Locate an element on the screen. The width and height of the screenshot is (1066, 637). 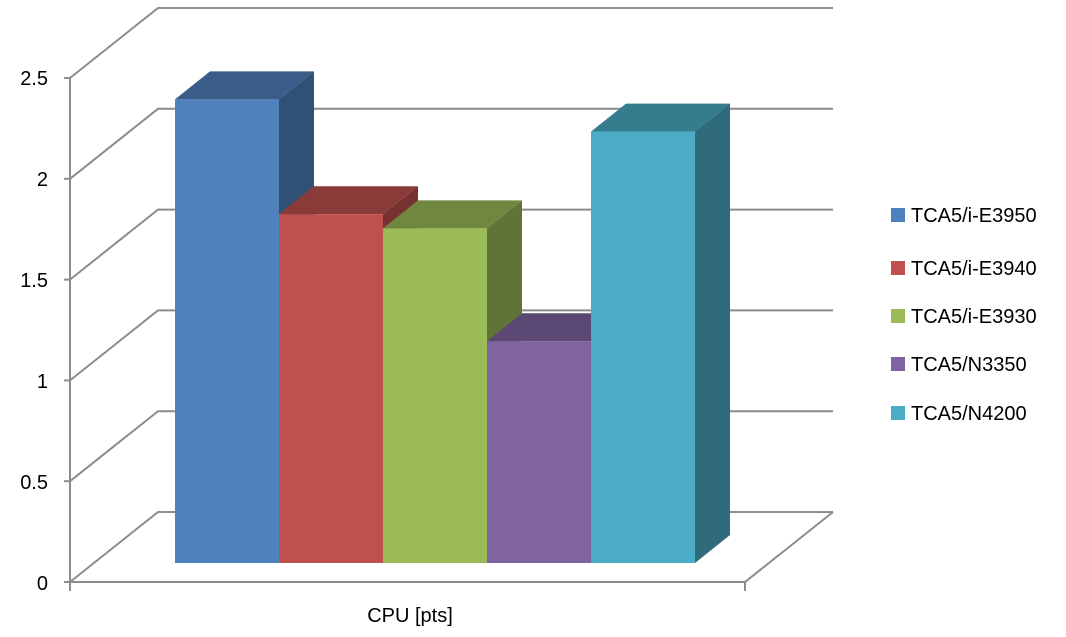
legend-label: TCA5/i-E3940 is located at coordinates (974, 269).